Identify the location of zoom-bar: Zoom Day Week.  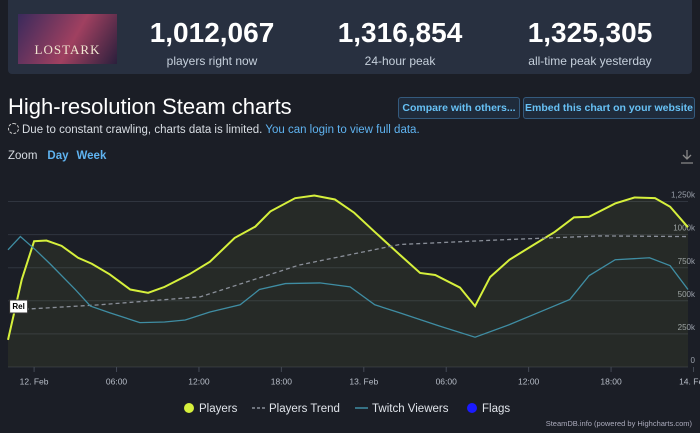
(57, 156).